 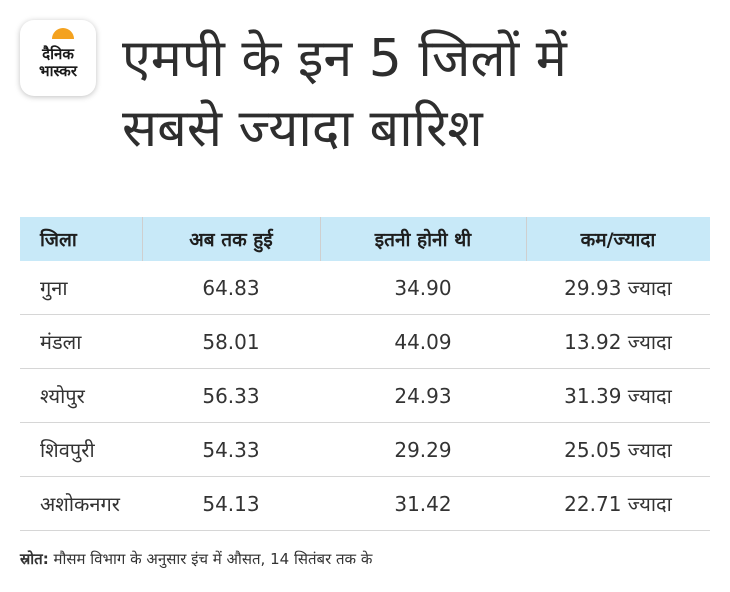 I want to click on expected-cell: 29.29, so click(x=423, y=449).